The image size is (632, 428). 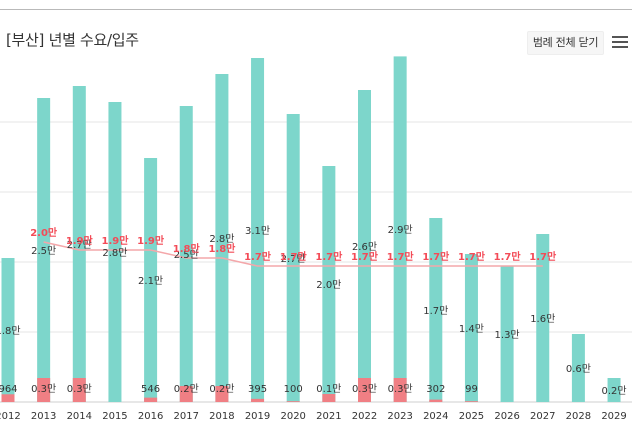 I want to click on supply-bar-label: 0.2만, so click(x=613, y=391).